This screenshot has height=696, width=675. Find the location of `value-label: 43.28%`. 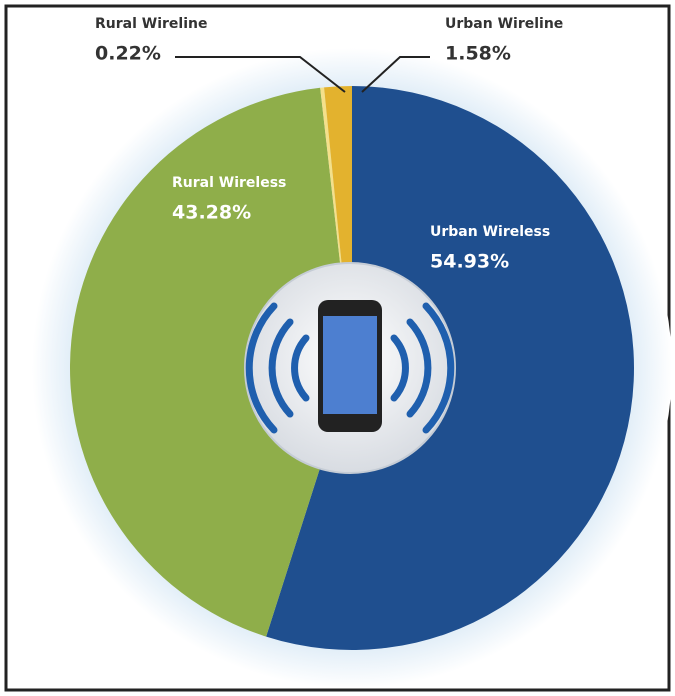

value-label: 43.28% is located at coordinates (211, 213).